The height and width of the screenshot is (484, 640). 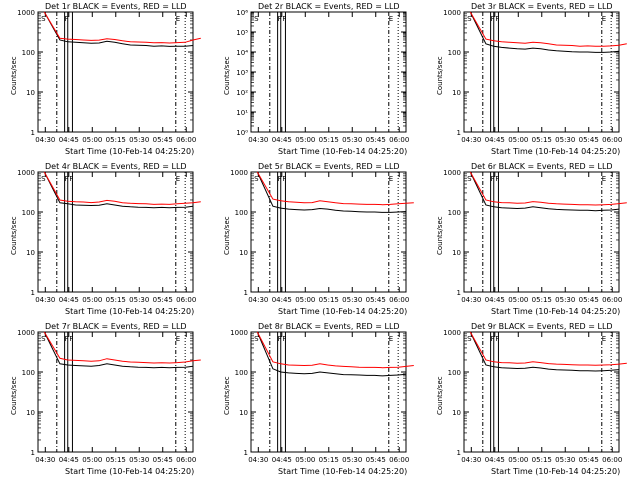 What do you see at coordinates (282, 140) in the screenshot?
I see `det-2r-xtick-label: 04:45` at bounding box center [282, 140].